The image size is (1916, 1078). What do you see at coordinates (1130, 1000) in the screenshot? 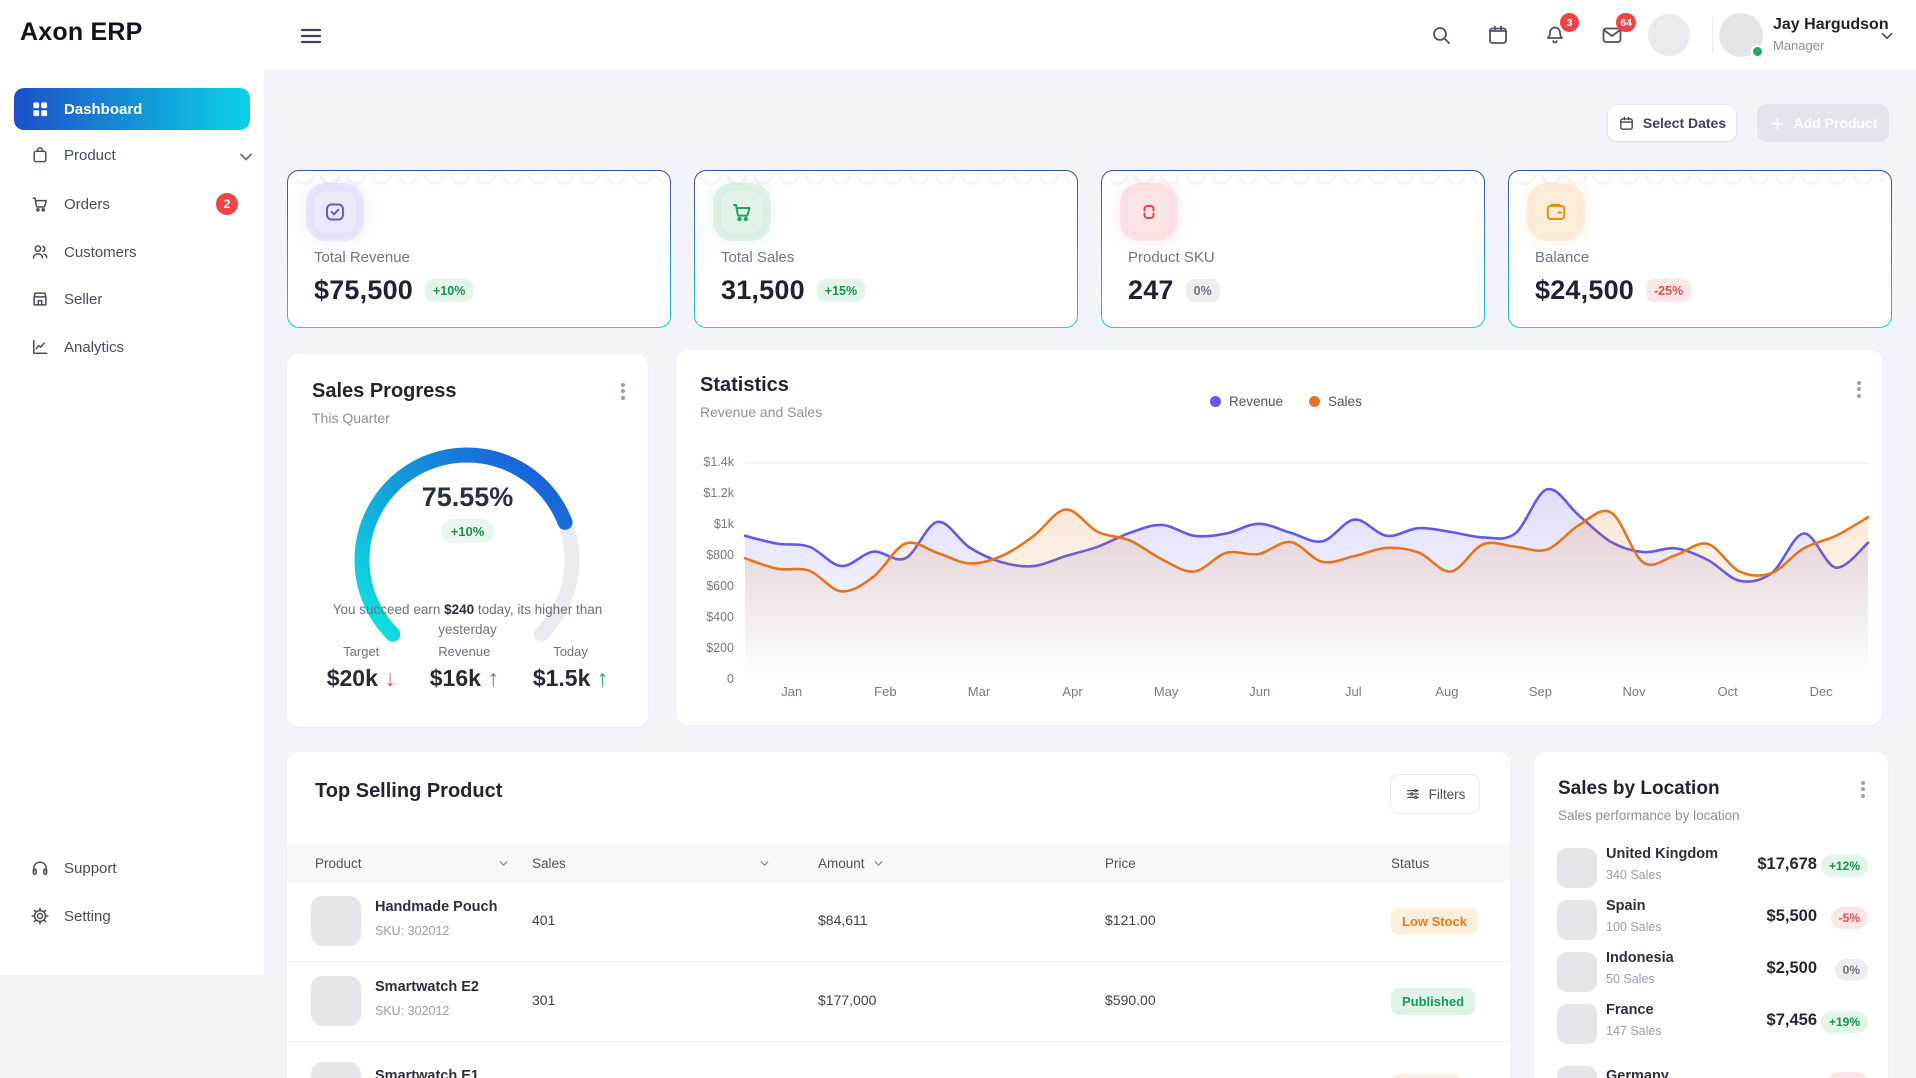
I see `cell-price: $590.00` at bounding box center [1130, 1000].